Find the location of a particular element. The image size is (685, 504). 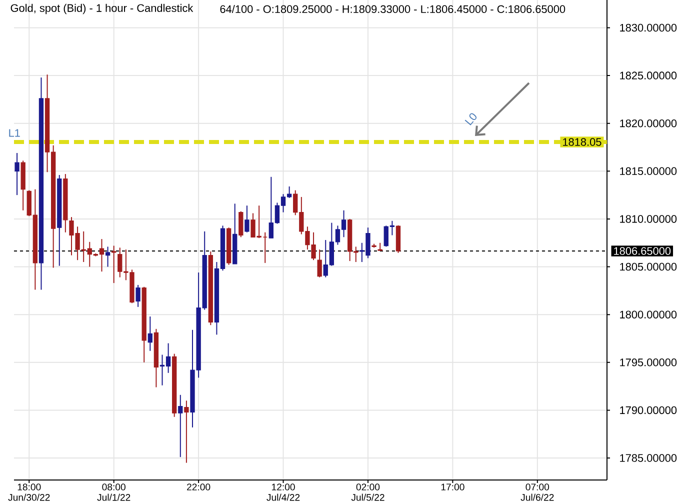

chart-subtitle: 64/100 - O:1809.25000 - H:1809.33000 - L:1806.45000 - C:1806.65000 is located at coordinates (393, 9).